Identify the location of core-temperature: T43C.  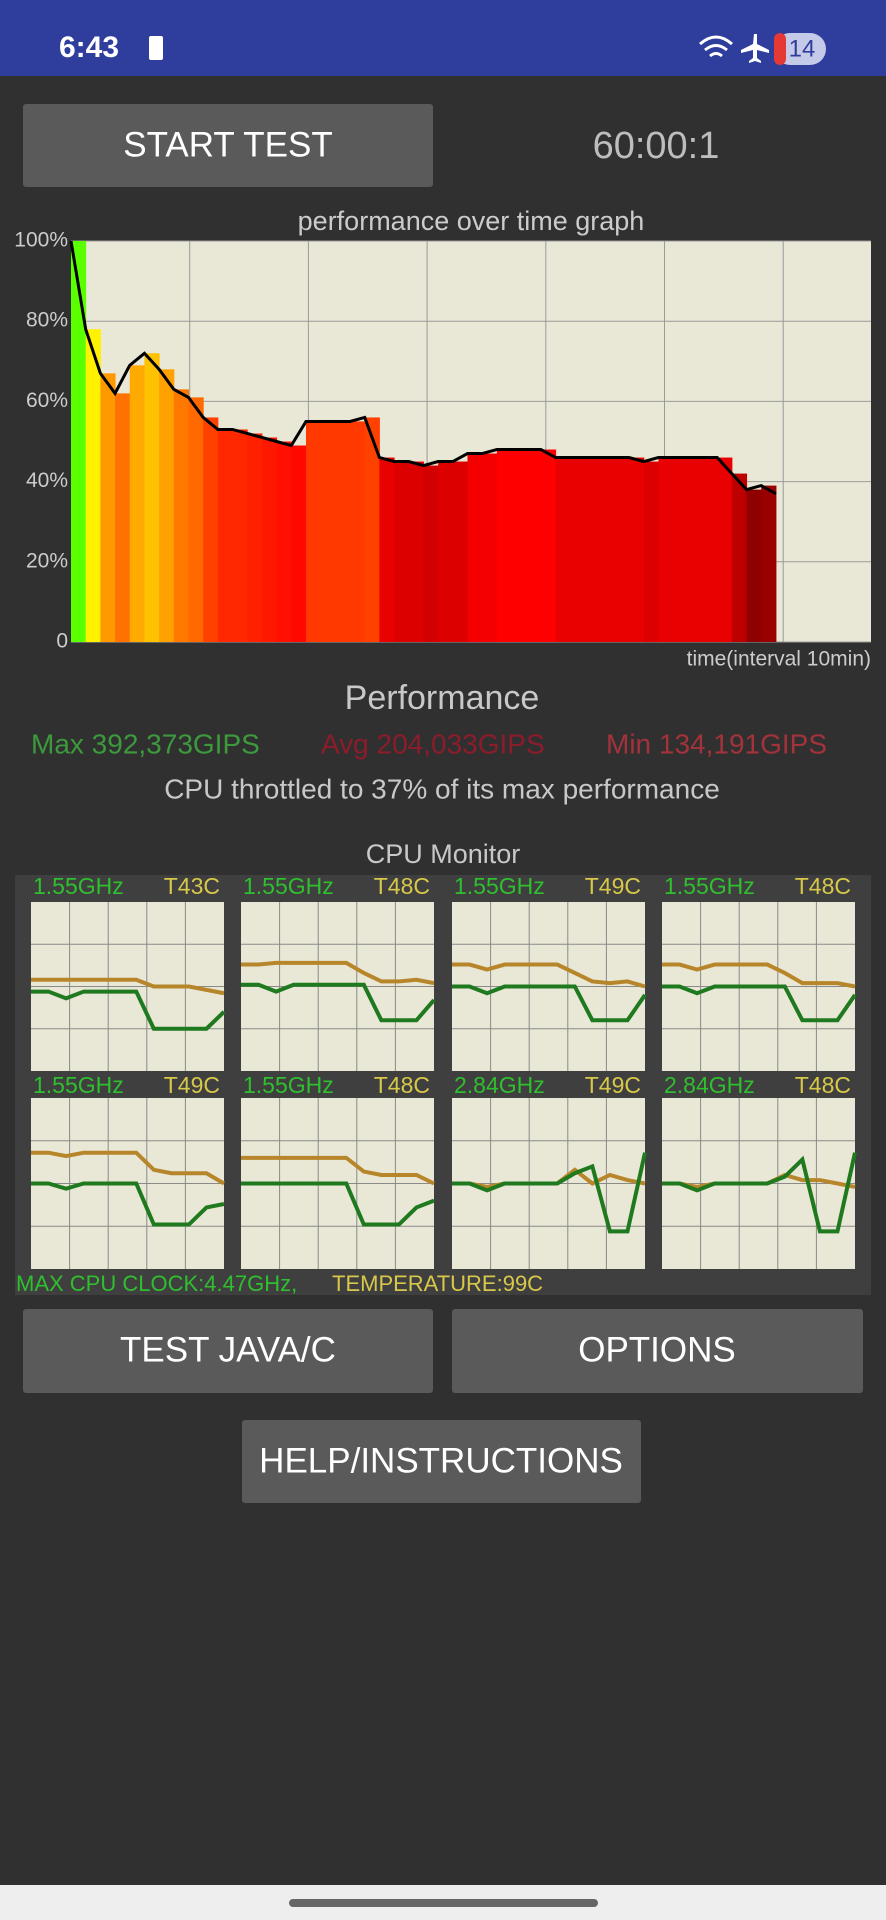
(192, 886).